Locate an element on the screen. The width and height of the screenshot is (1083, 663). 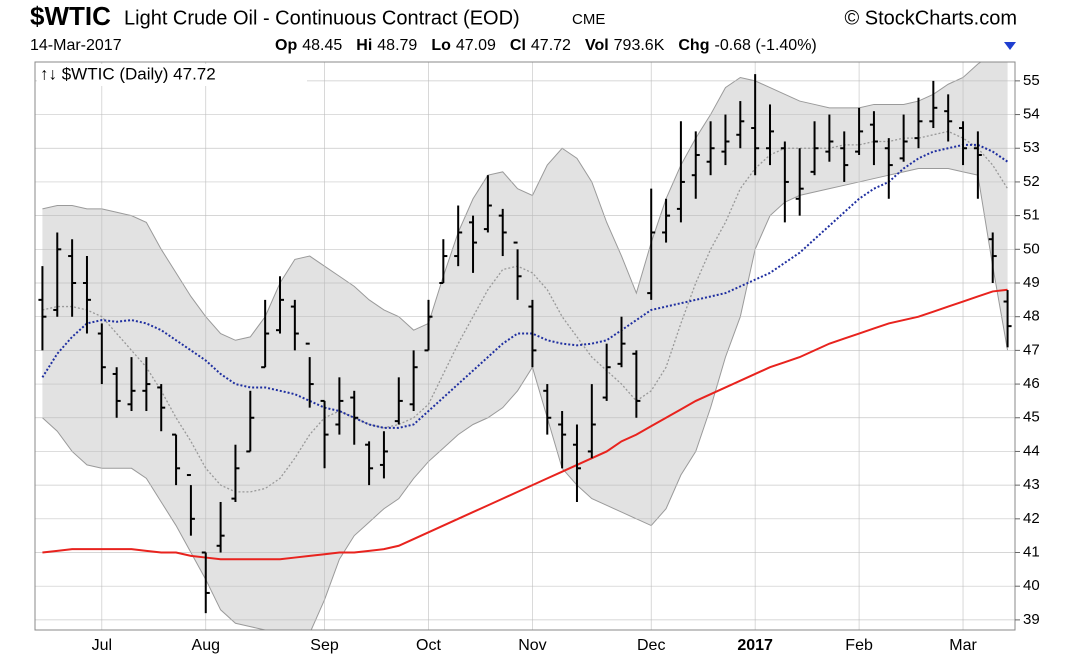
y-tick-label: 48 is located at coordinates (1031, 316).